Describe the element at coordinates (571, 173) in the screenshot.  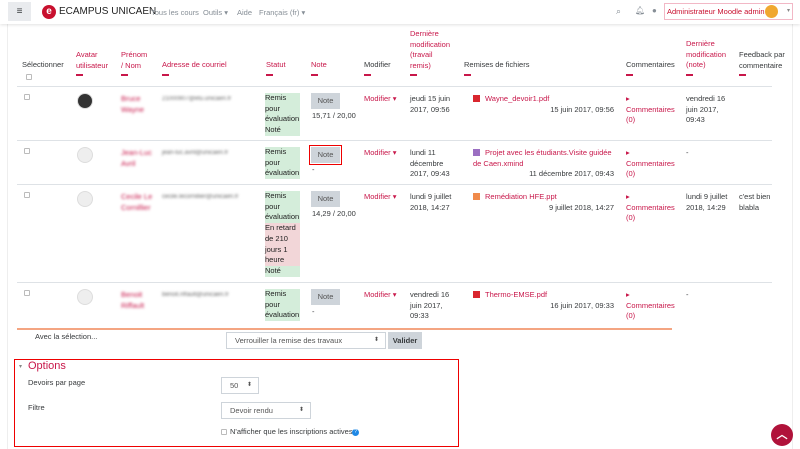
I see `file-date: 11 décembre 2017, 09:43` at that location.